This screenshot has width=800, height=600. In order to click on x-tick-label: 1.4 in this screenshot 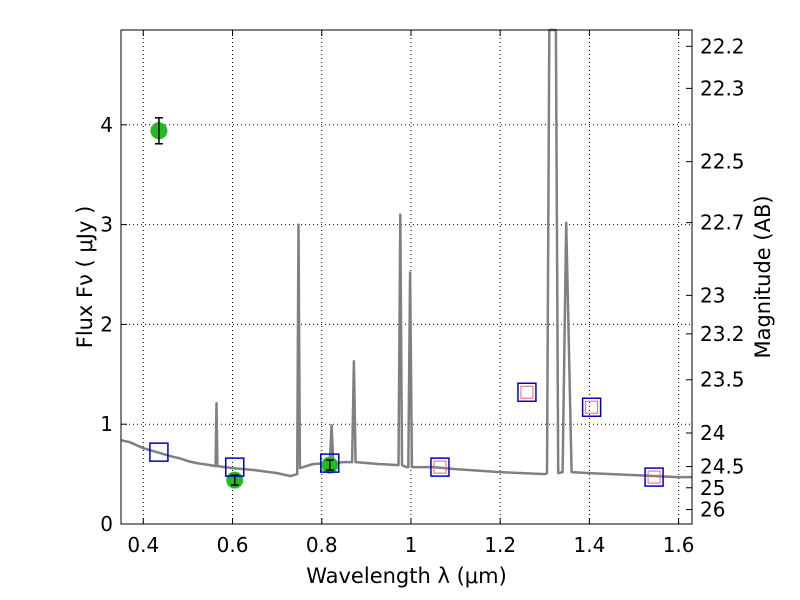, I will do `click(589, 545)`.